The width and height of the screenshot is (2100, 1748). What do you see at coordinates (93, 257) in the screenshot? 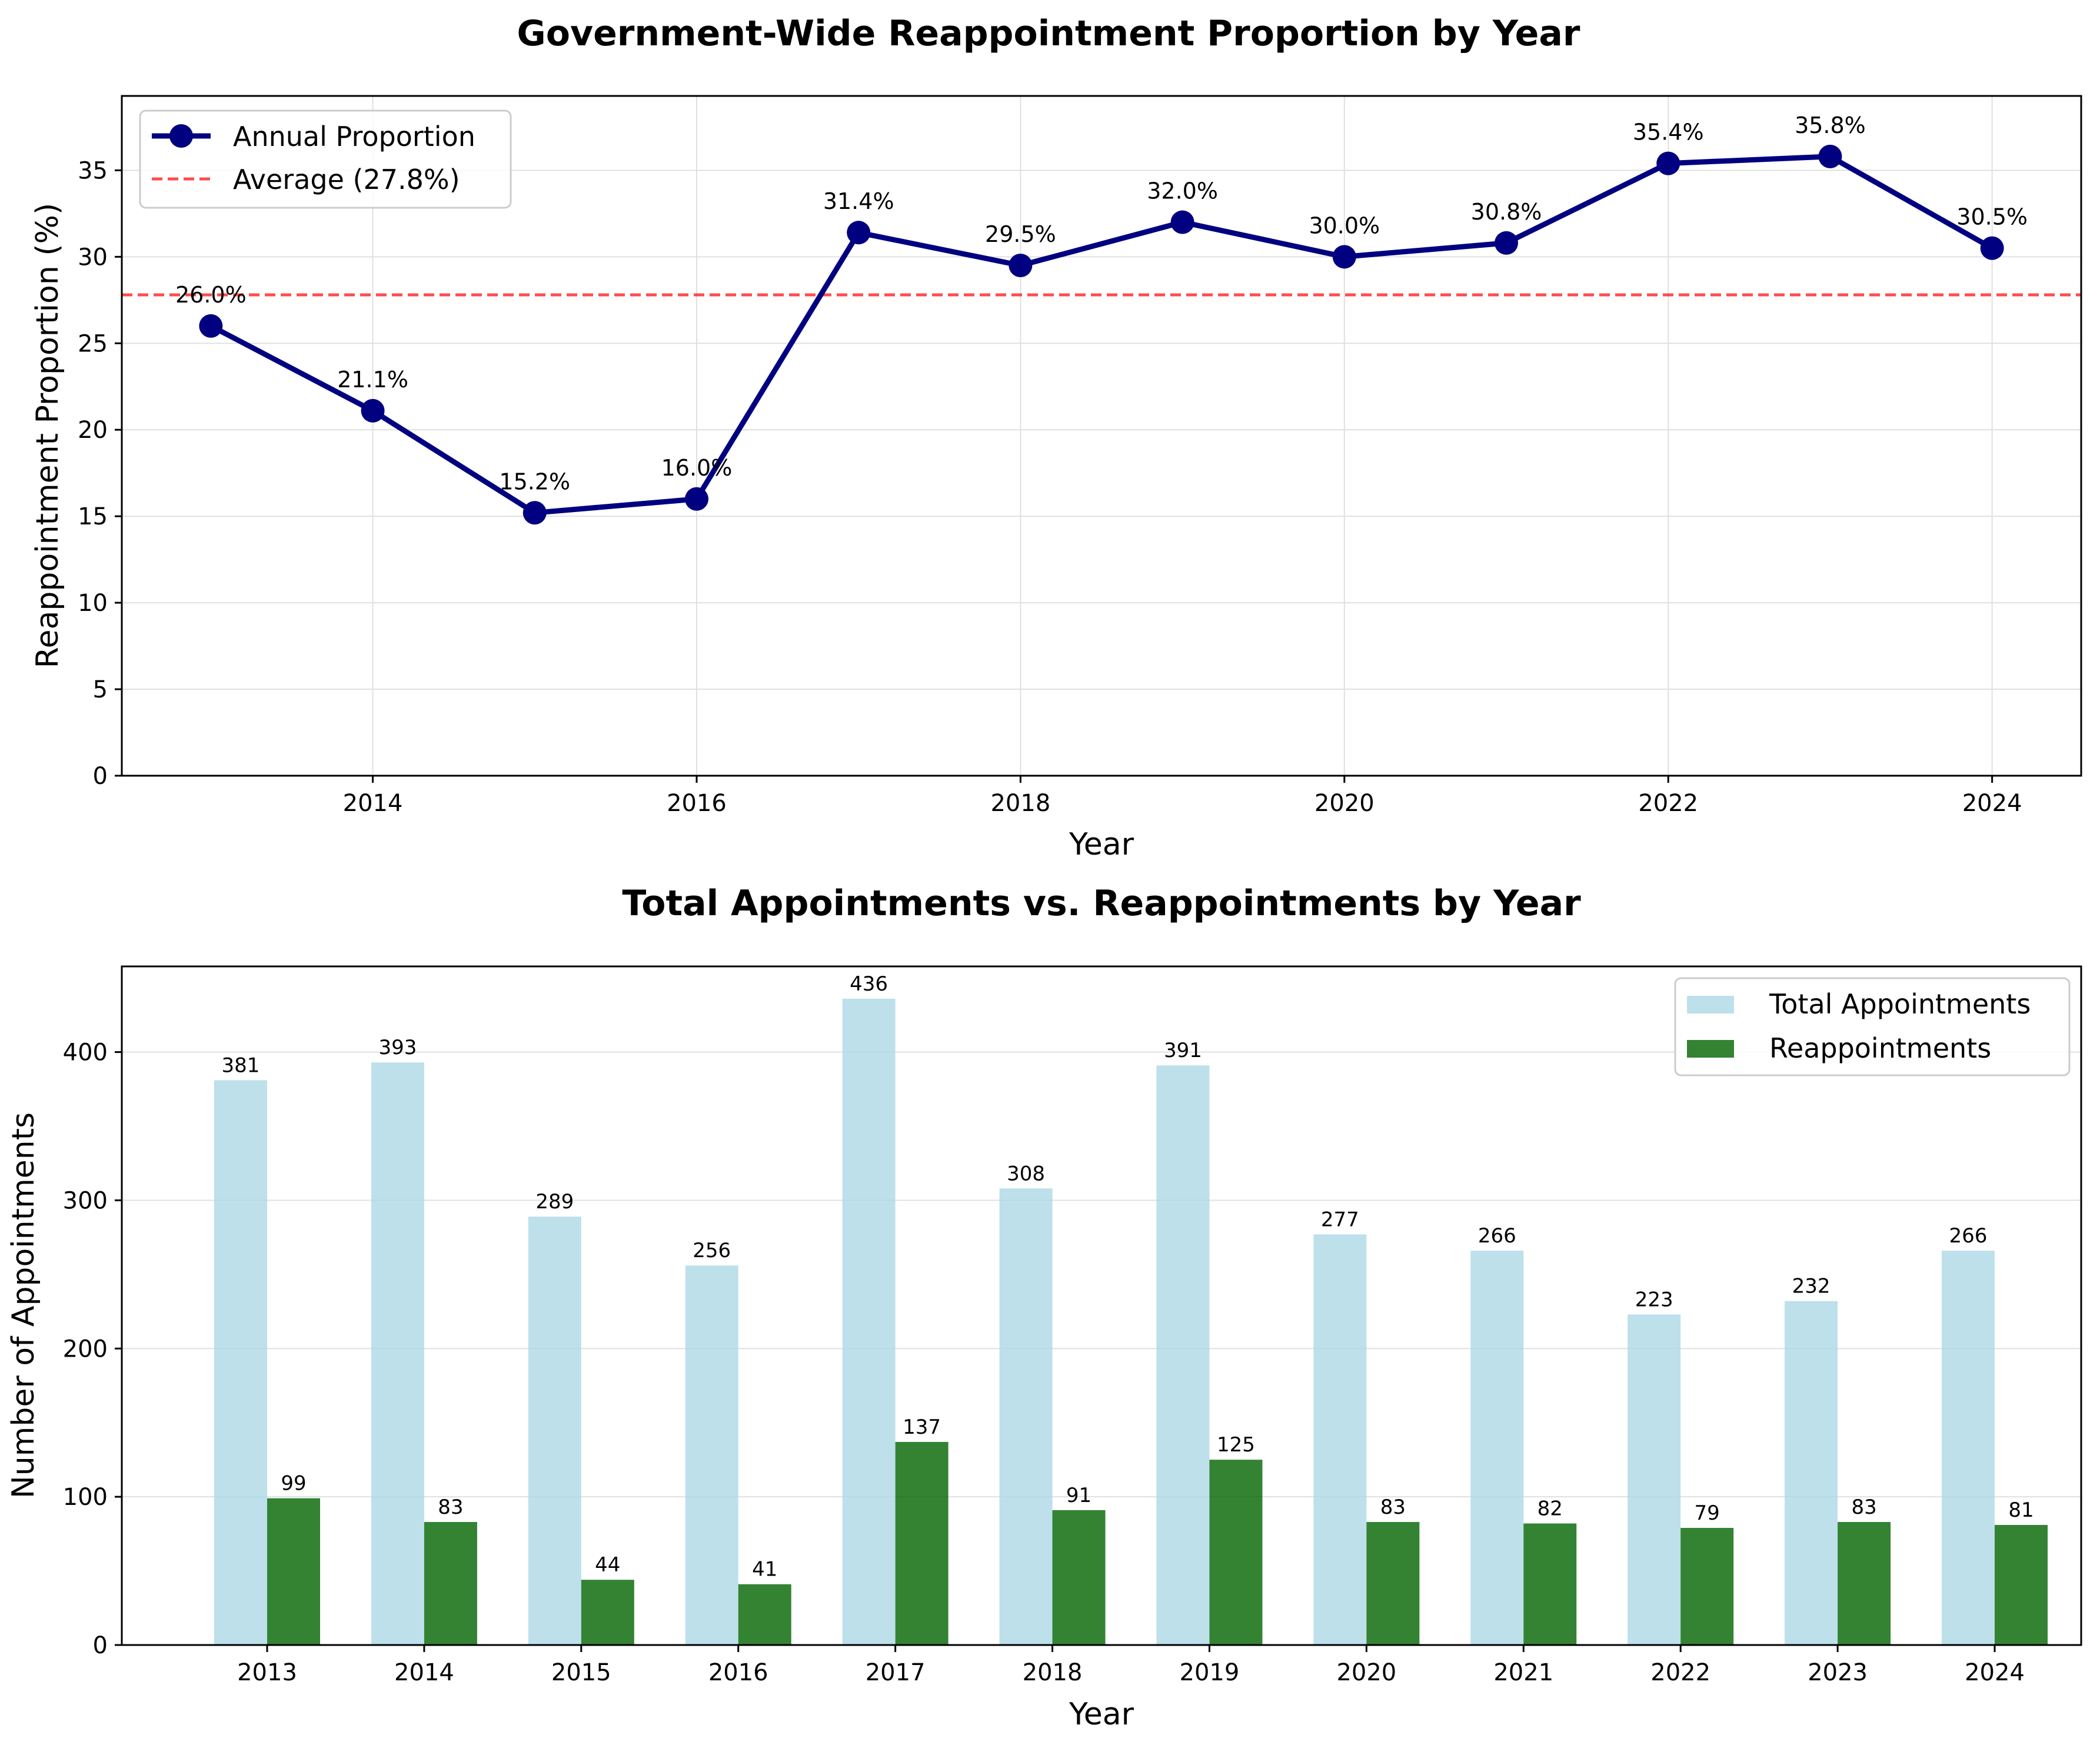
I see `line-chart-y-tick-label: 30` at bounding box center [93, 257].